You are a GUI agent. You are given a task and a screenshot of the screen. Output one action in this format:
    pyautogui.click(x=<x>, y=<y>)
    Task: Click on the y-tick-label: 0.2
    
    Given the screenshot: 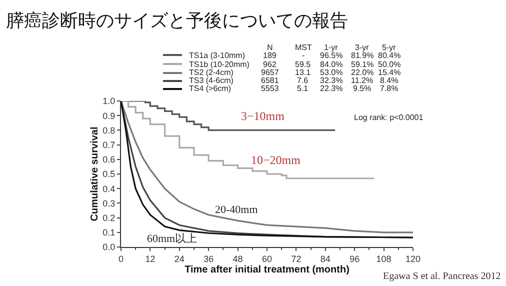 What is the action you would take?
    pyautogui.click(x=109, y=217)
    